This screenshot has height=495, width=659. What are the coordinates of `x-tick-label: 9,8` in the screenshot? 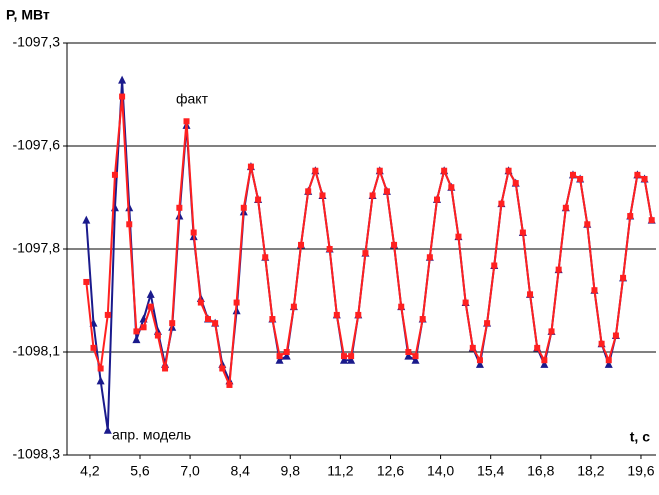 It's located at (291, 471).